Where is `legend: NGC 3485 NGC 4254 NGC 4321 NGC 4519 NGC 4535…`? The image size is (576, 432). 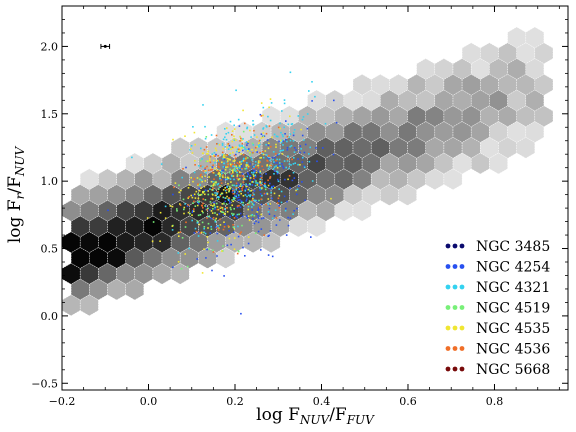
legend: NGC 3485 NGC 4254 NGC 4321 NGC 4519 NGC 4535… is located at coordinates (497, 308).